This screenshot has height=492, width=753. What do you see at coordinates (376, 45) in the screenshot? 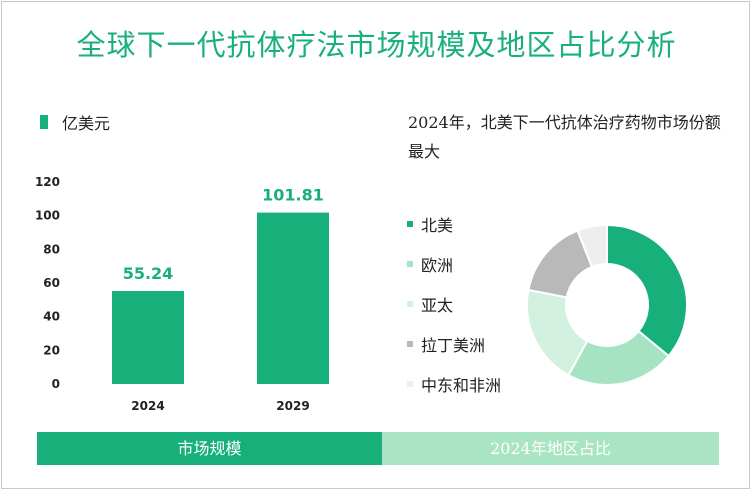
I see `page-title: 全球下一代抗体疗法市场规模及地区占比分析` at bounding box center [376, 45].